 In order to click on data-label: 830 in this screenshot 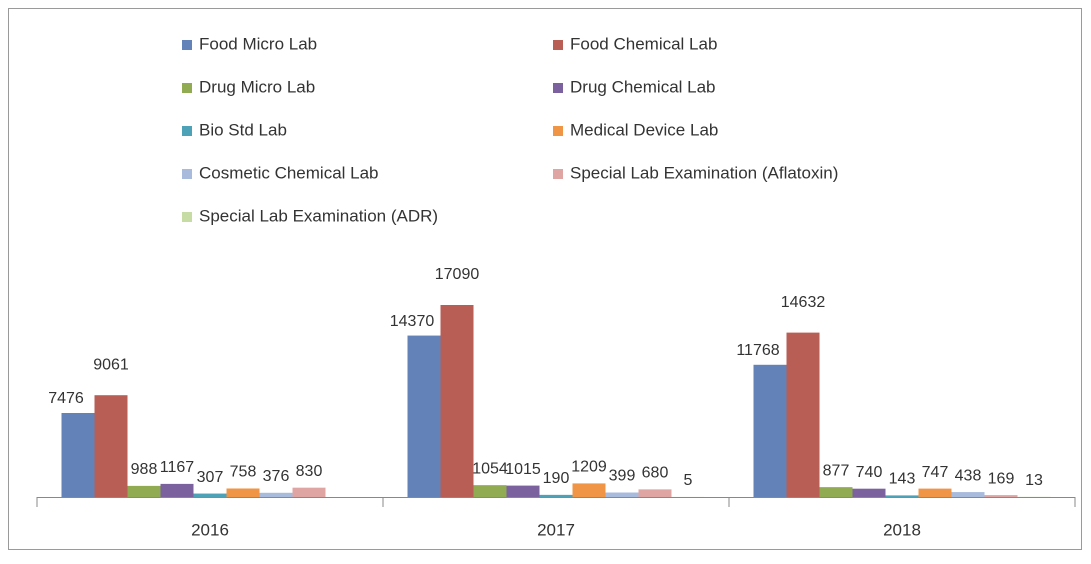, I will do `click(309, 471)`.